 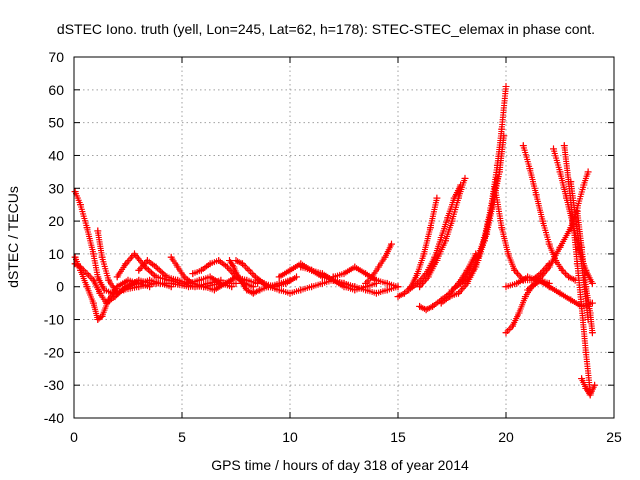 I want to click on y-tick-label: 40, so click(x=56, y=155).